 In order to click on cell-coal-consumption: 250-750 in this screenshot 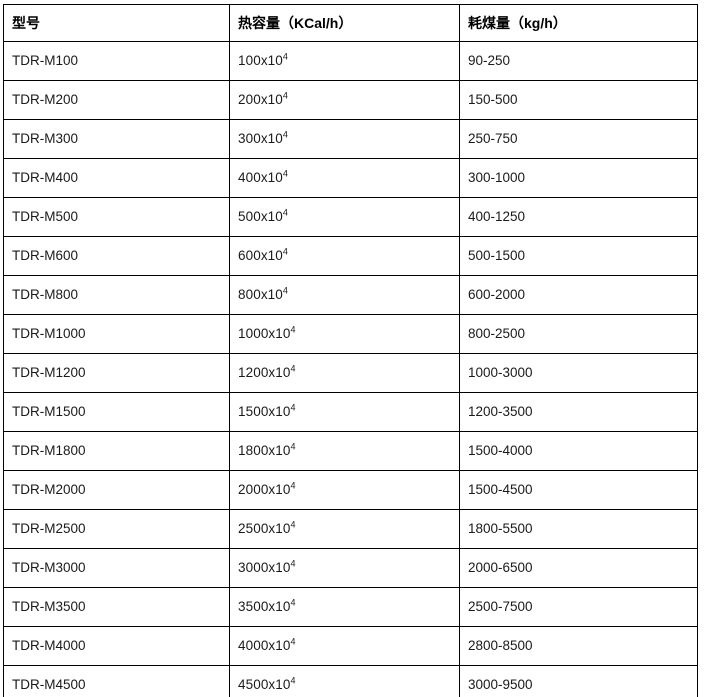, I will do `click(578, 139)`.